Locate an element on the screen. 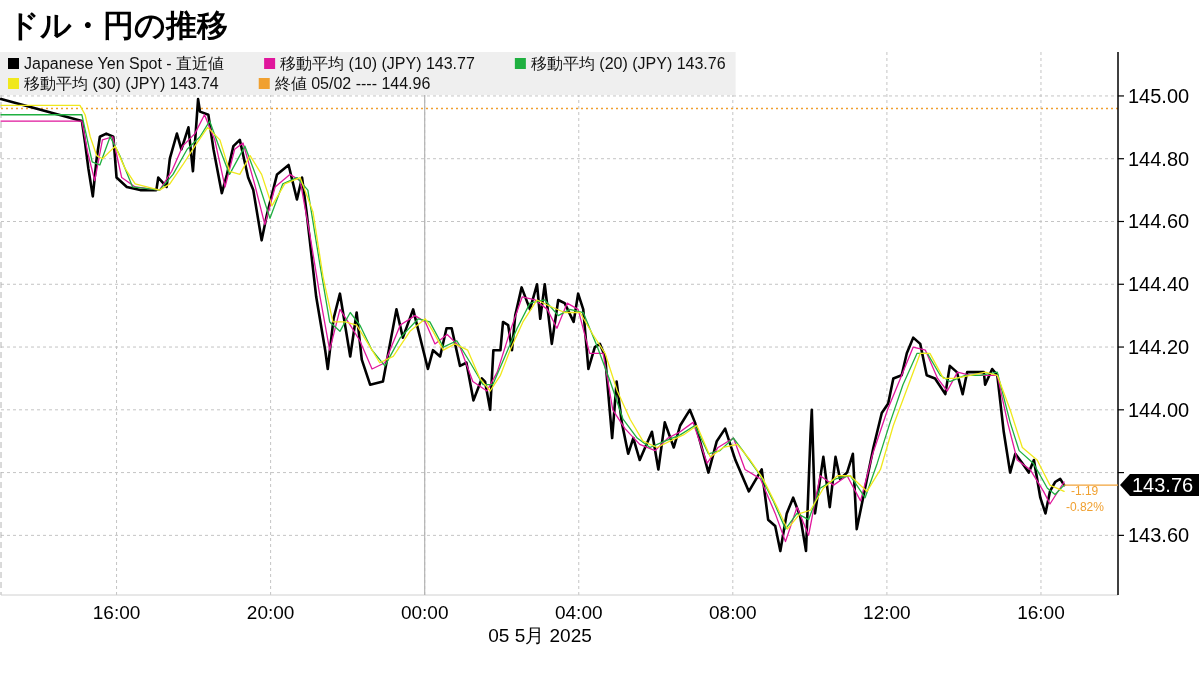 This screenshot has width=1200, height=675. data-label: 143.76 is located at coordinates (1163, 485).